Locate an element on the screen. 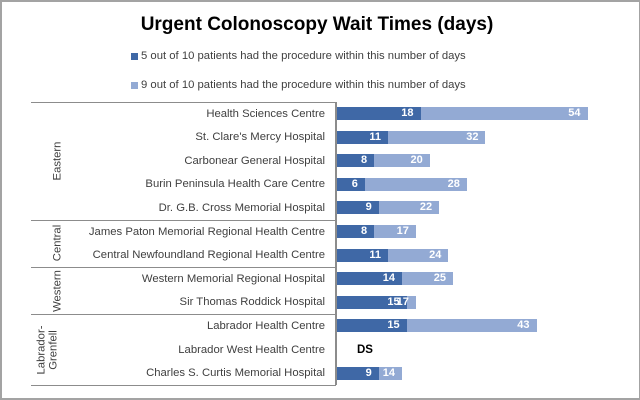  category-label: Health Sciences Centre is located at coordinates (265, 113).